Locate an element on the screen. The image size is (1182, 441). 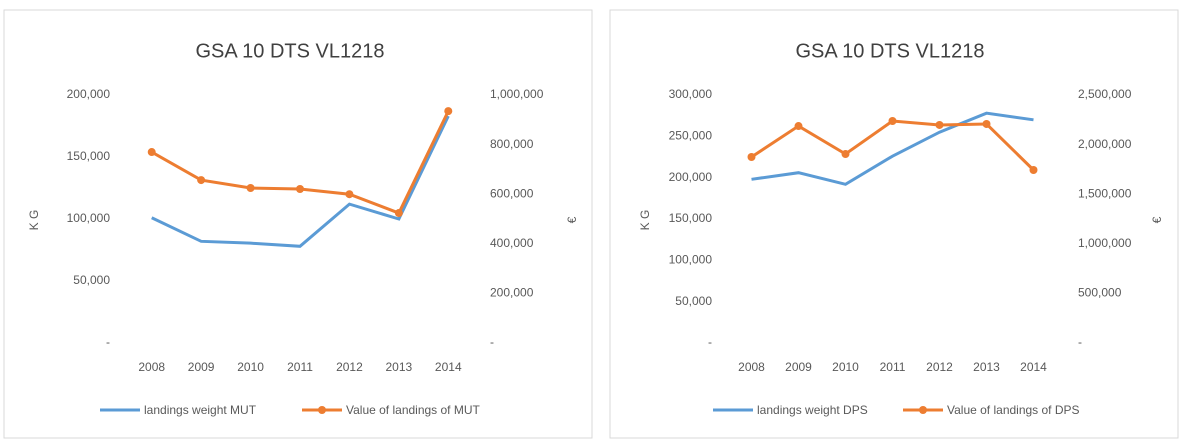
y2-tick-label: 800,000 is located at coordinates (512, 144).